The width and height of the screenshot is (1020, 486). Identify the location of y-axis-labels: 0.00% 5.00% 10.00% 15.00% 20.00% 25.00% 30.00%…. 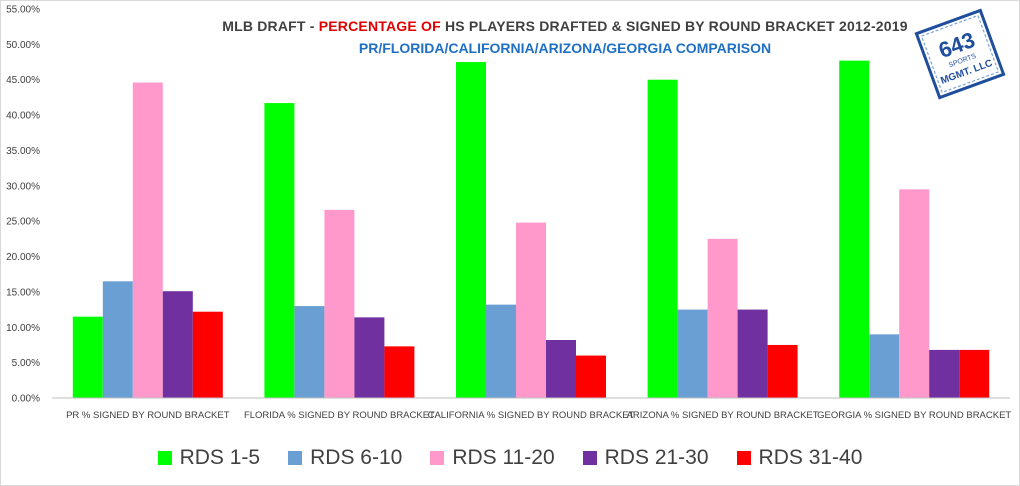
(23, 205).